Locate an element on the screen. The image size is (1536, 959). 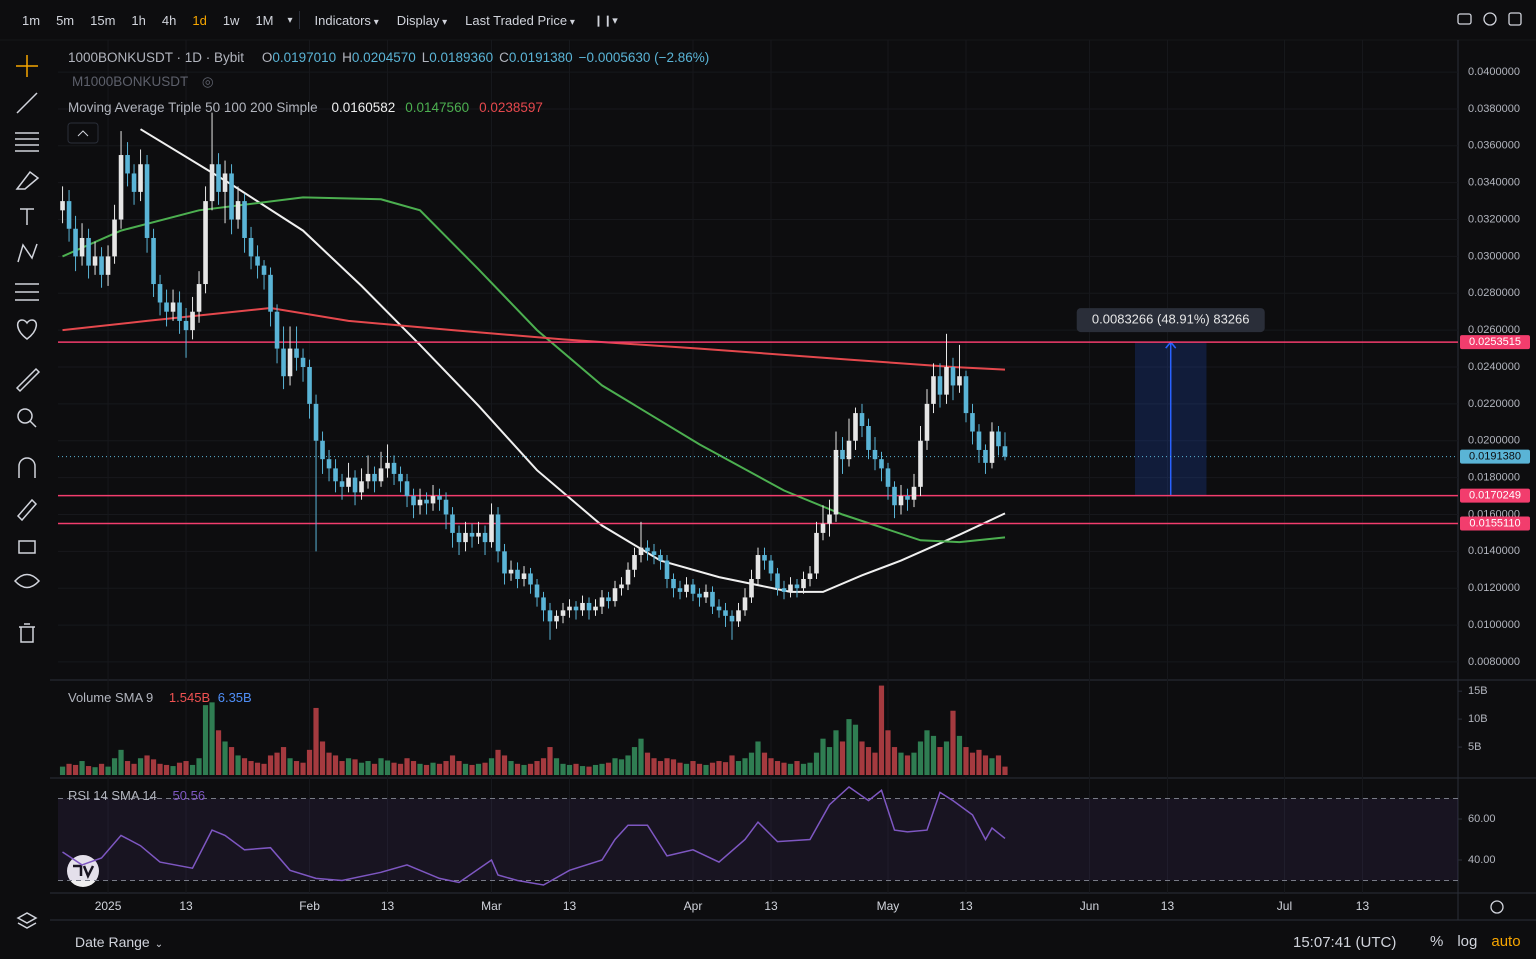
snapshot-button is located at coordinates (1464, 19).